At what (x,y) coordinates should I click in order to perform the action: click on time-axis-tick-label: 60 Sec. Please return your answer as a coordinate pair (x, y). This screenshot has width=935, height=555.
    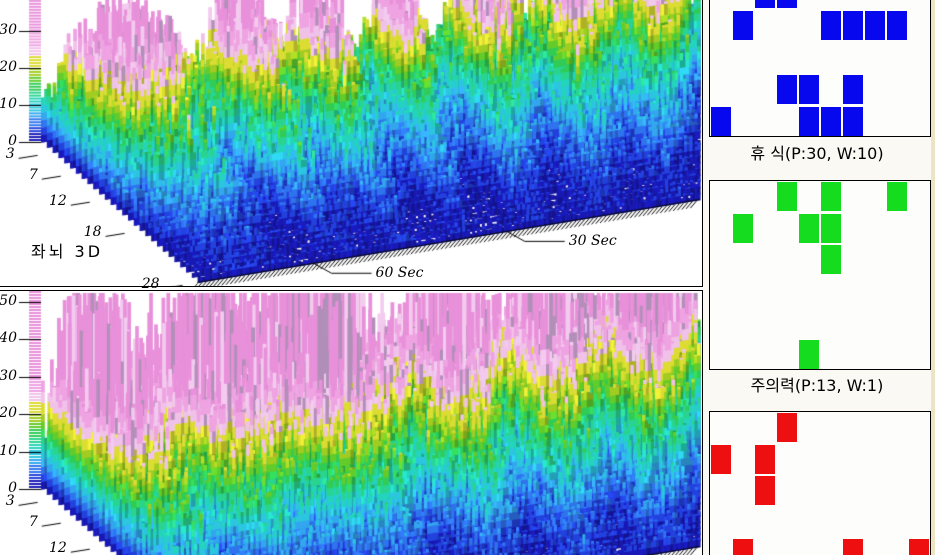
    Looking at the image, I should click on (399, 273).